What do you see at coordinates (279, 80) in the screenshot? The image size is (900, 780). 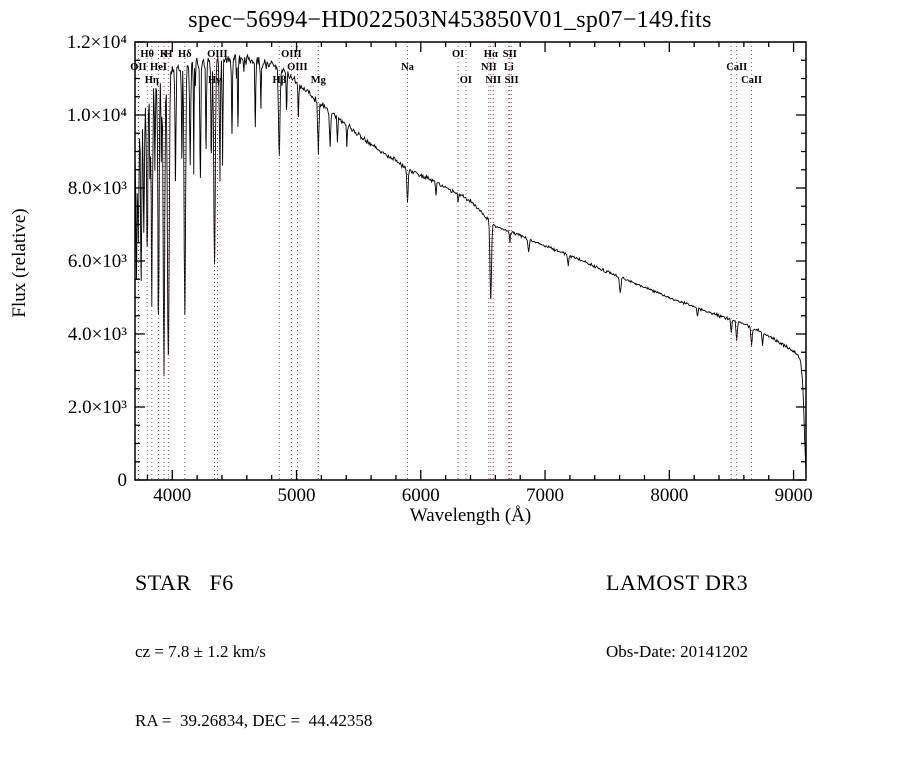 I see `spectral-line-label: Hβ` at bounding box center [279, 80].